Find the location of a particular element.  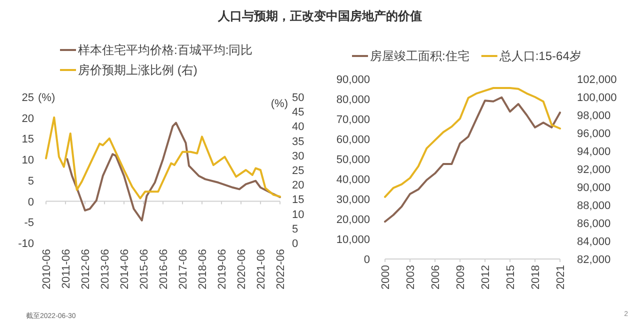

y2-axis-title: (%) is located at coordinates (279, 104).